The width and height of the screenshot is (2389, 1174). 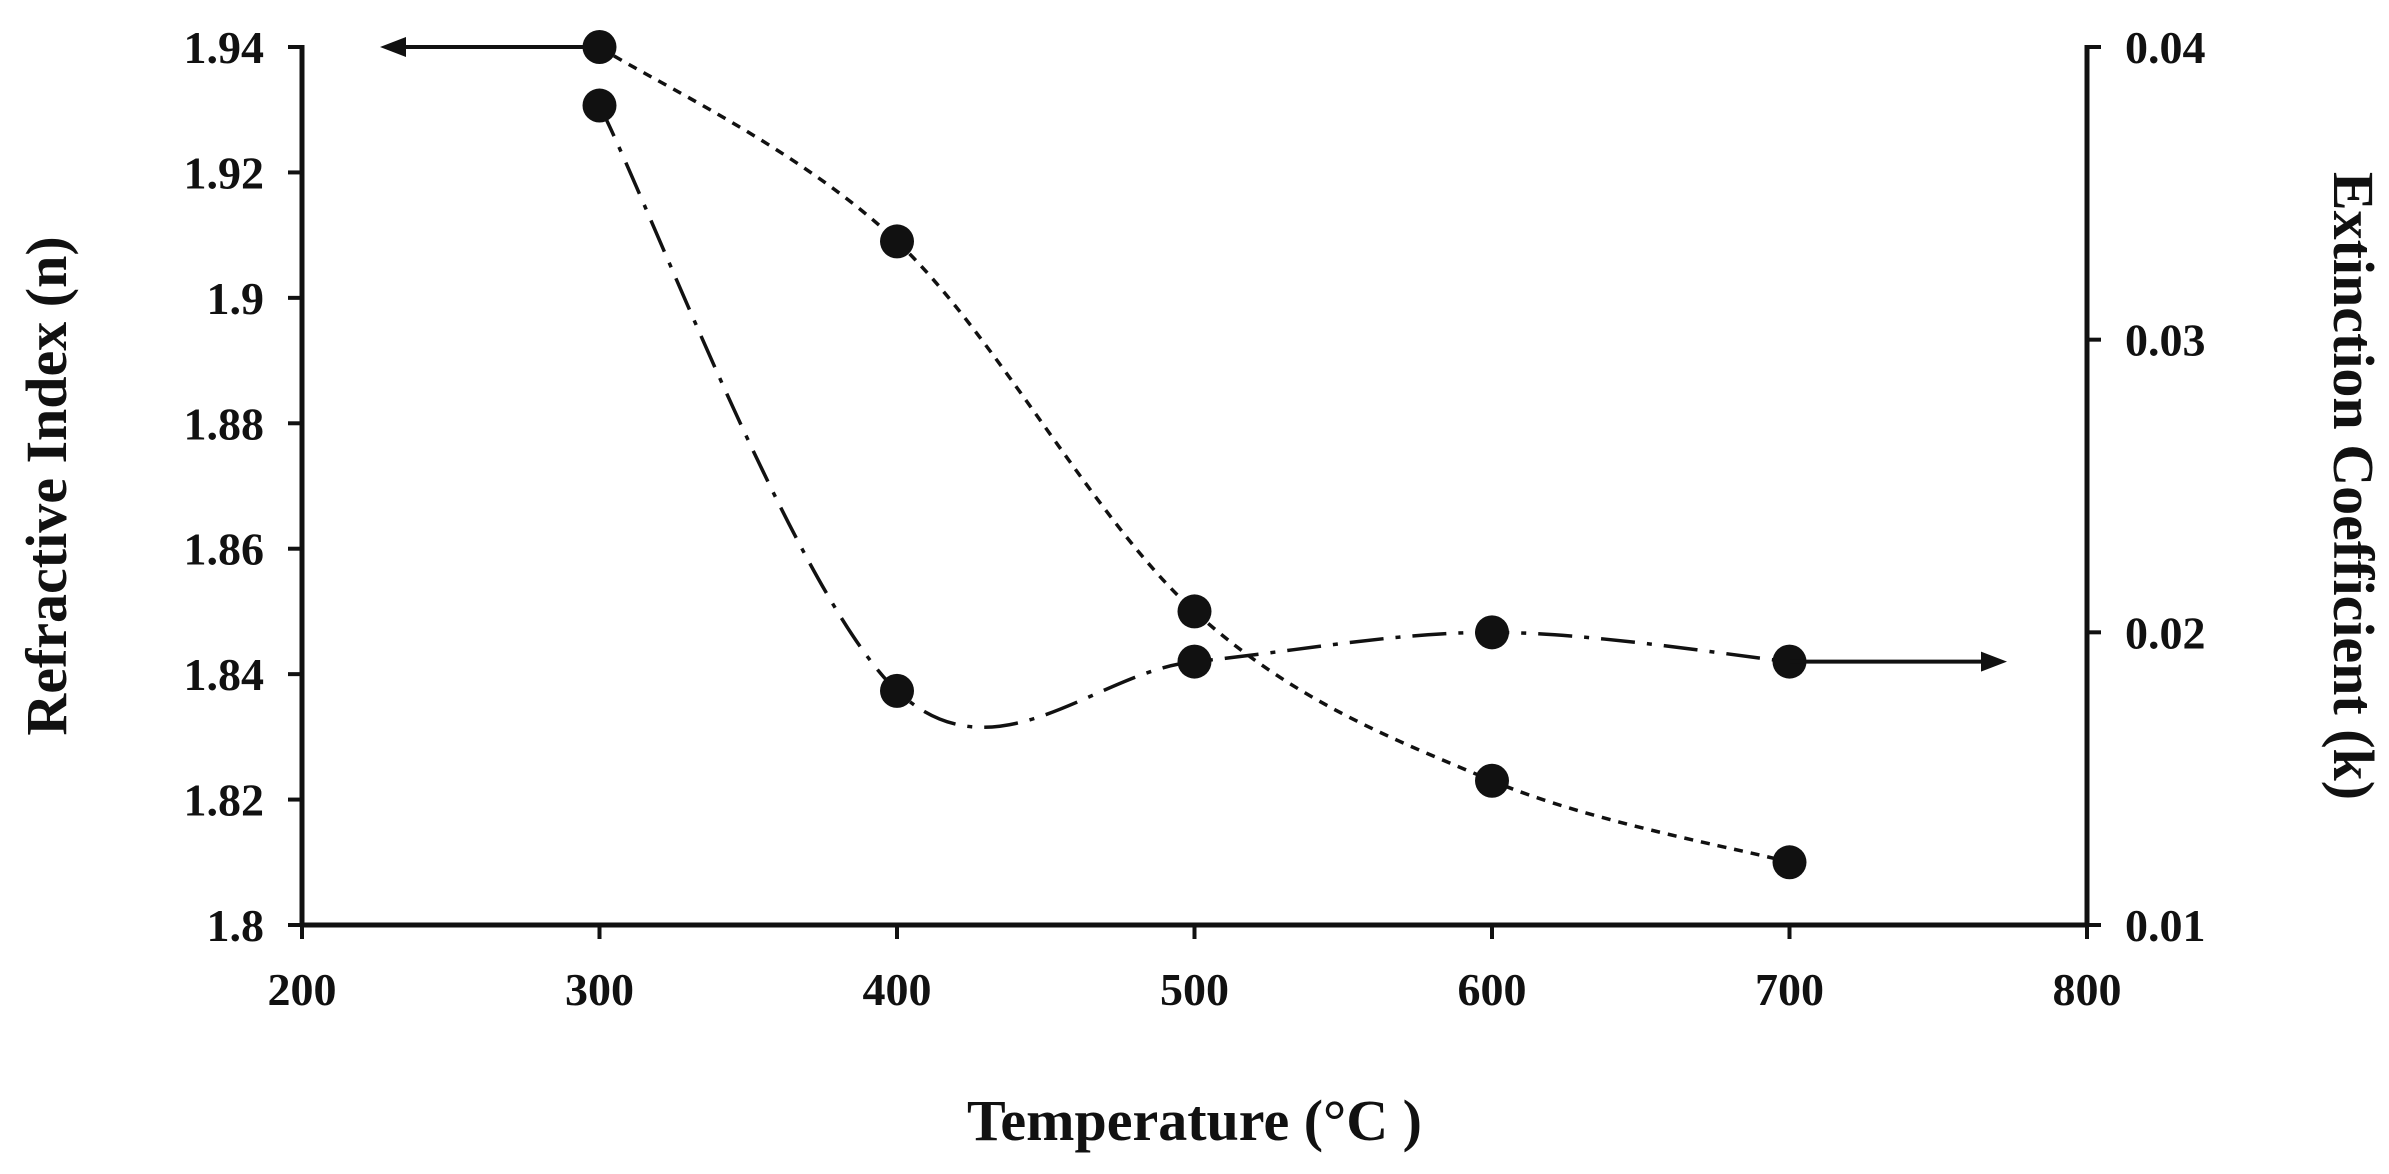 I want to click on x-tick-label: 800, so click(x=2087, y=989).